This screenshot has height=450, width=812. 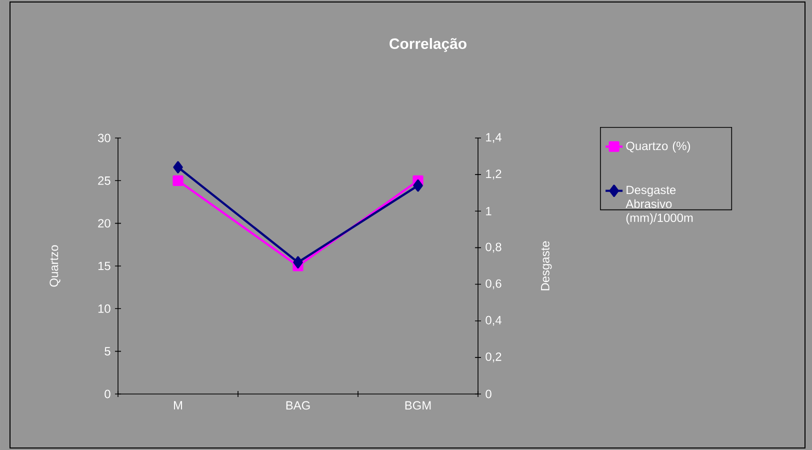 I want to click on y2-tick-label: 1,2, so click(x=494, y=175).